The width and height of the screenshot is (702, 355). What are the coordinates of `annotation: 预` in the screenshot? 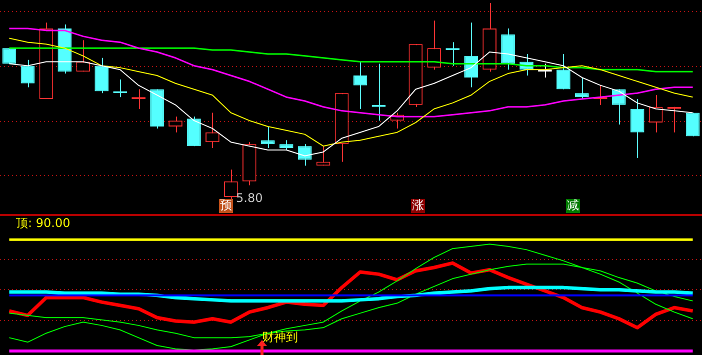 It's located at (226, 205).